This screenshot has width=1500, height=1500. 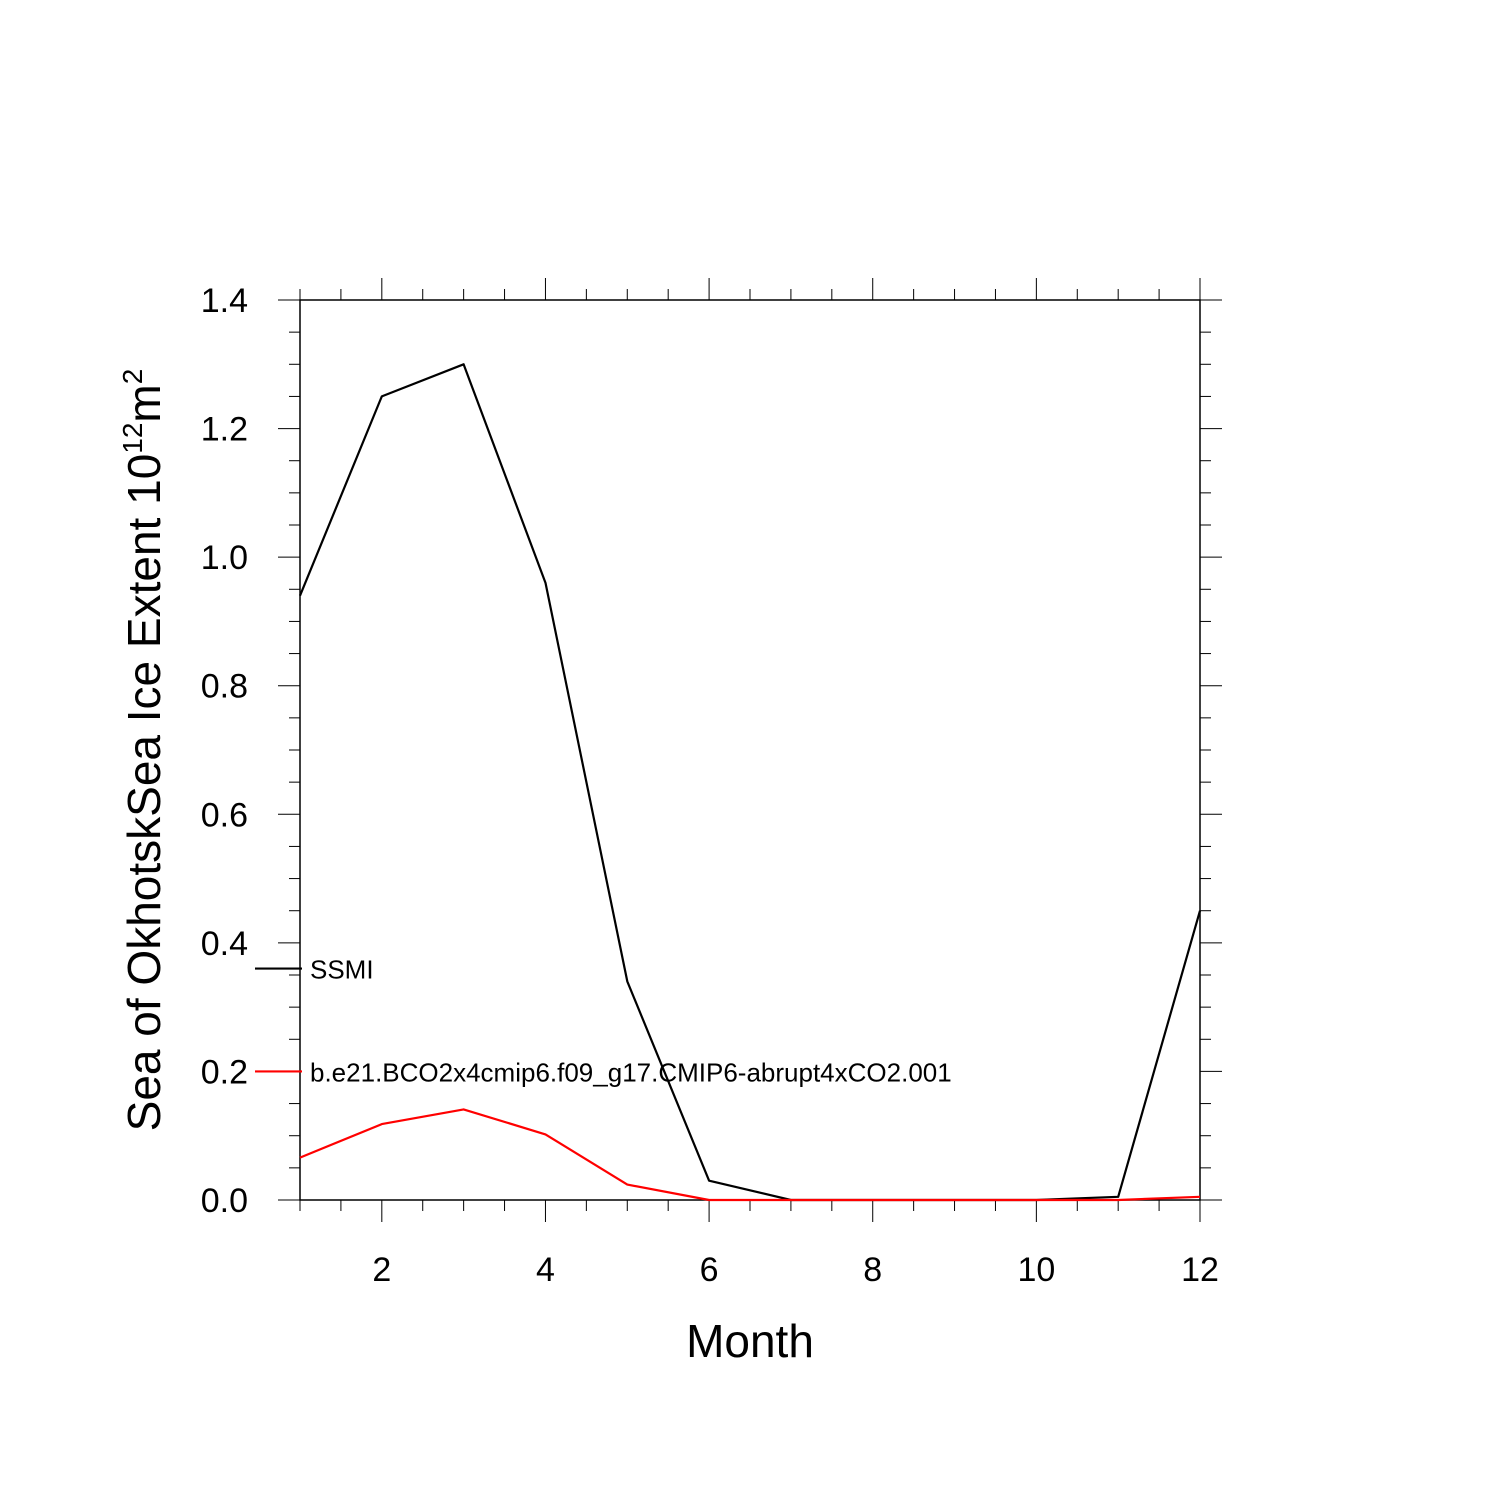 I want to click on x-tick-label: 2, so click(x=381, y=1270).